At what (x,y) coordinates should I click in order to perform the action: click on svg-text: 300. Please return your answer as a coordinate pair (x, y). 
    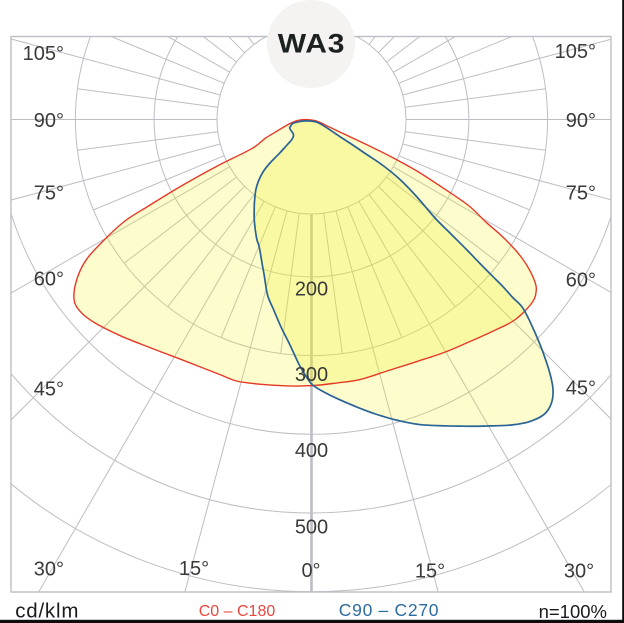
    Looking at the image, I should click on (311, 375).